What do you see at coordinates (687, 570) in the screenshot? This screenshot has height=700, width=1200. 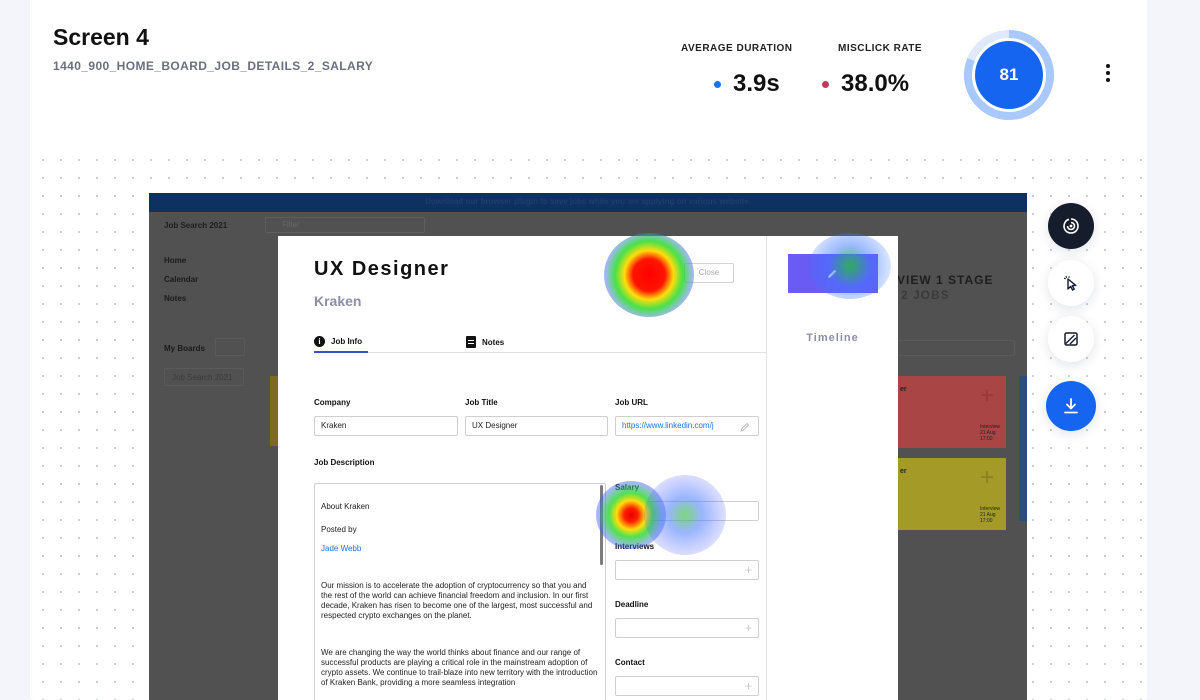 I see `interviews-field: +` at bounding box center [687, 570].